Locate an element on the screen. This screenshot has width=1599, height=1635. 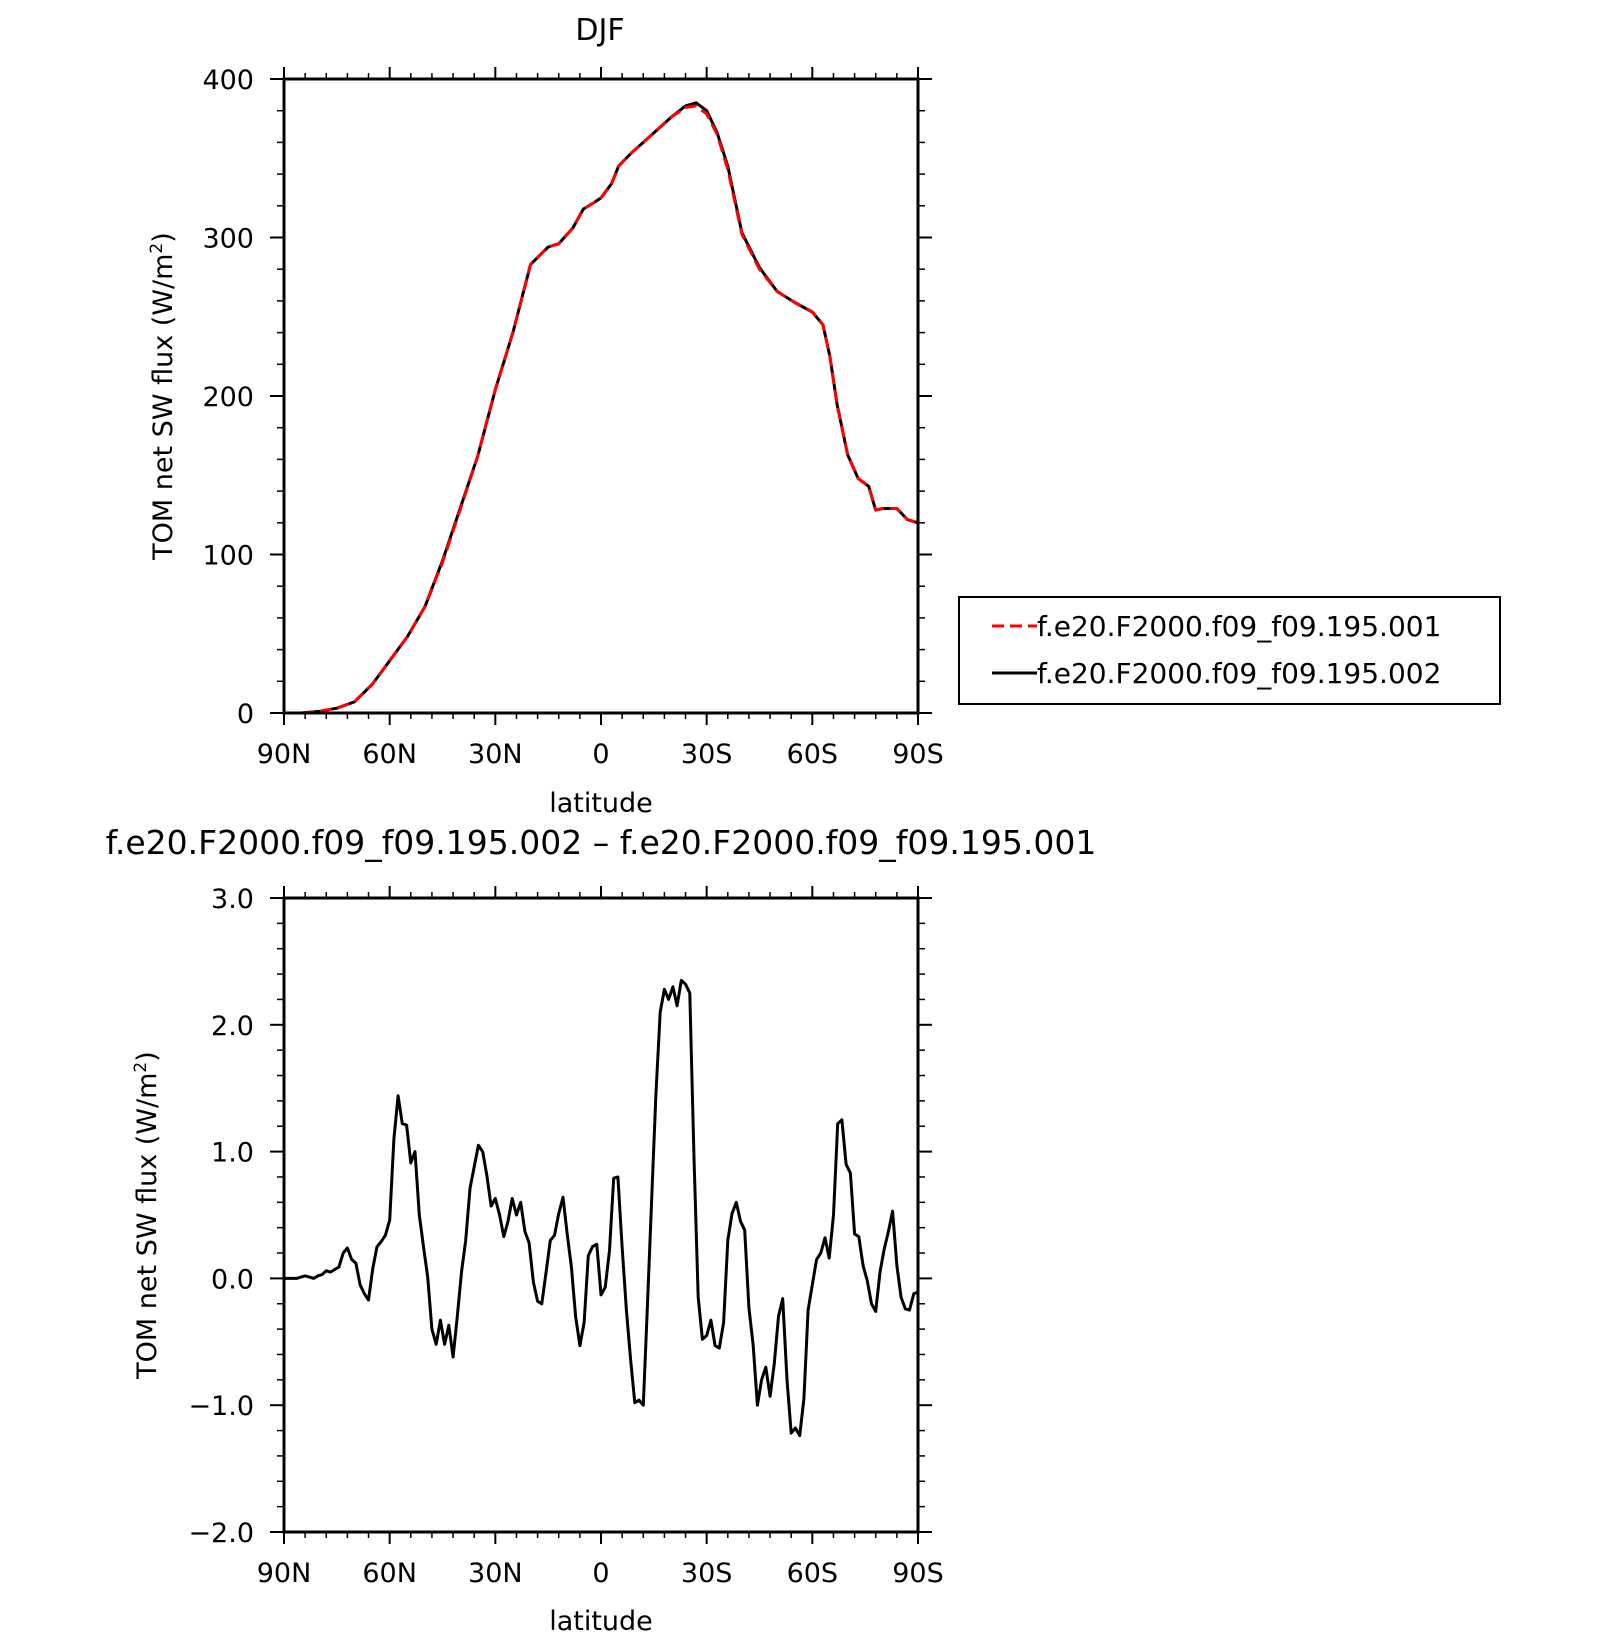
bottom-y-tick-label: −1.0 is located at coordinates (221, 1406).